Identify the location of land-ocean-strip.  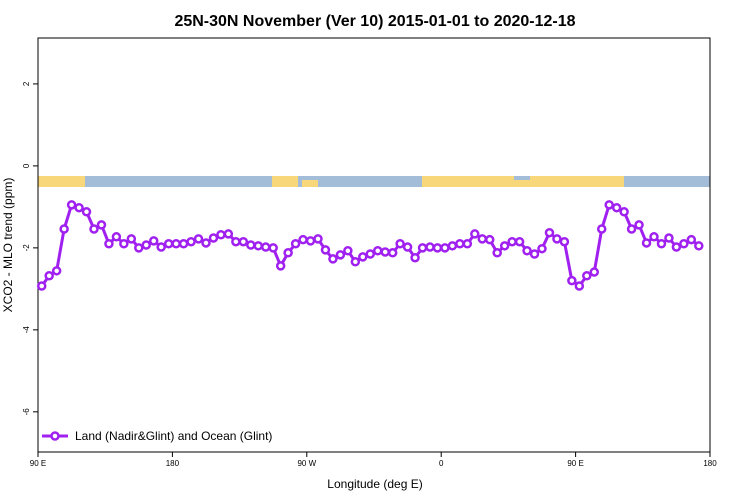
(374, 181).